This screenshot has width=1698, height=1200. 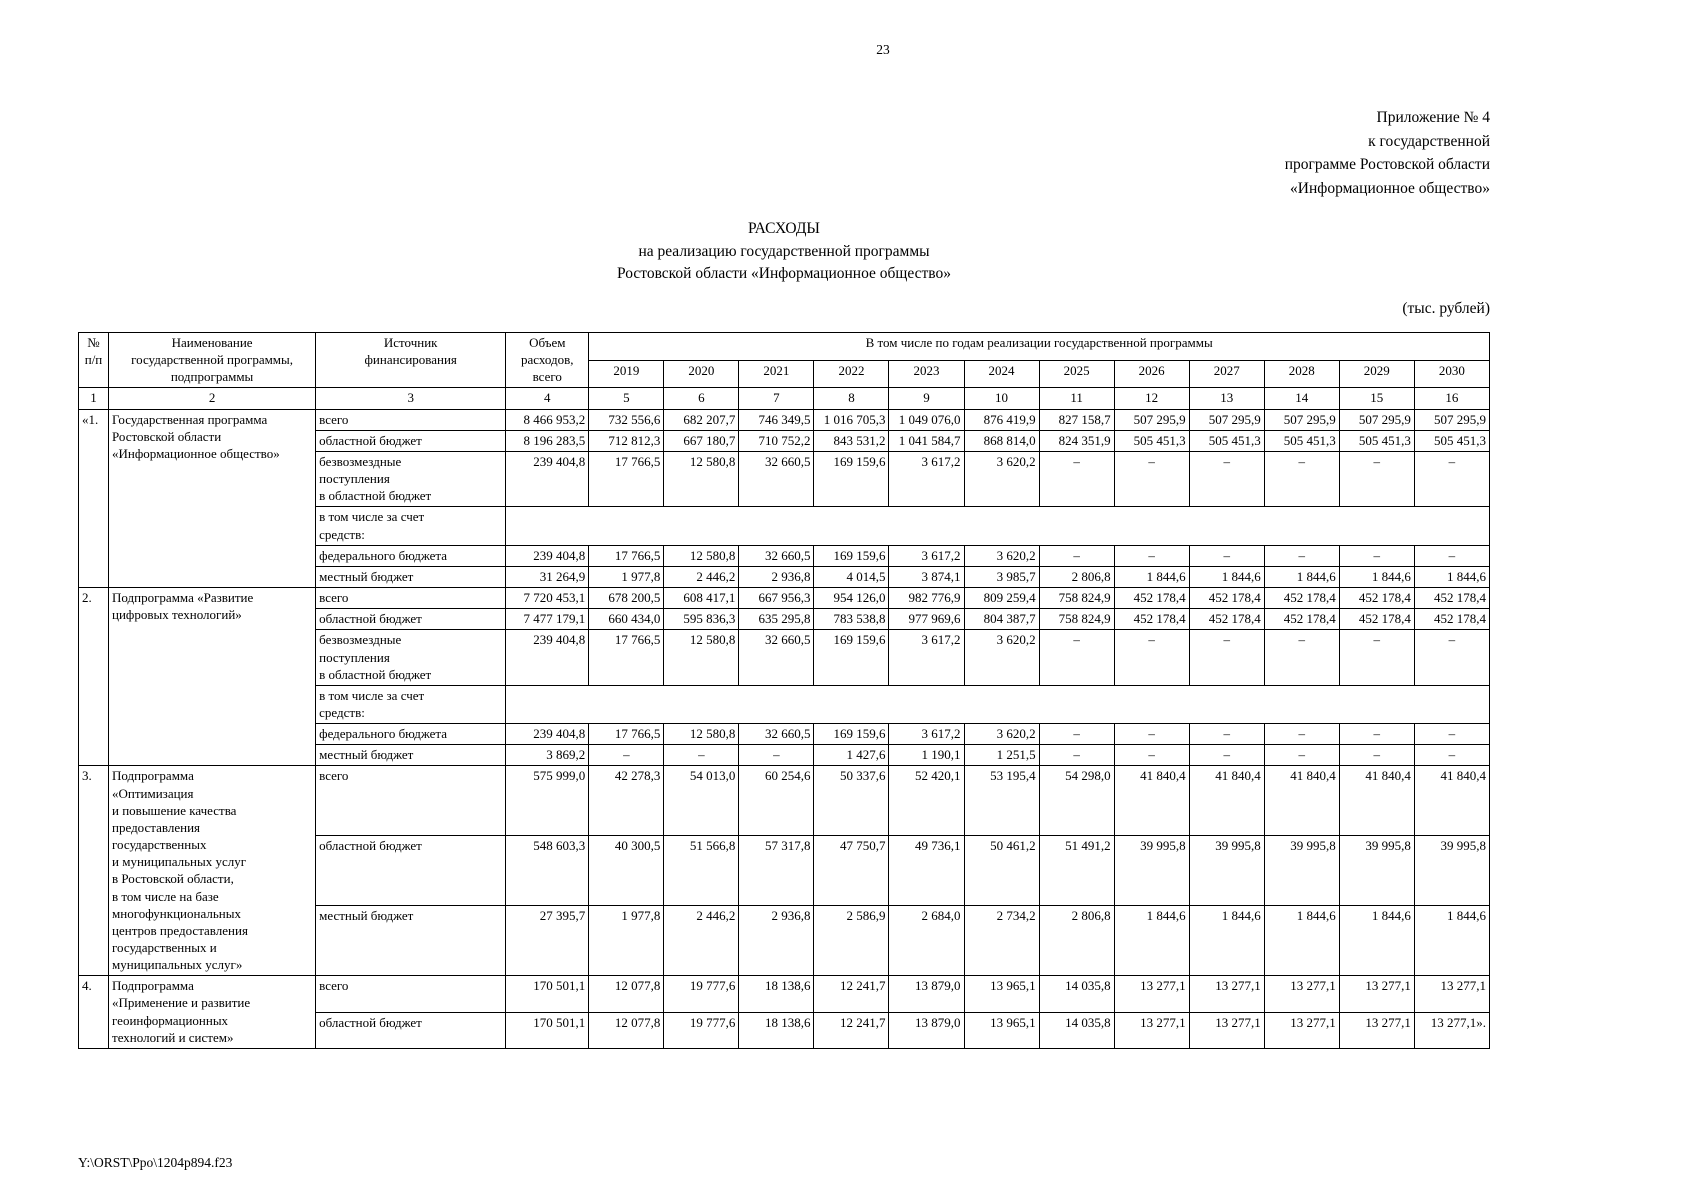 I want to click on amount-cell: 4 014,5, so click(x=851, y=577).